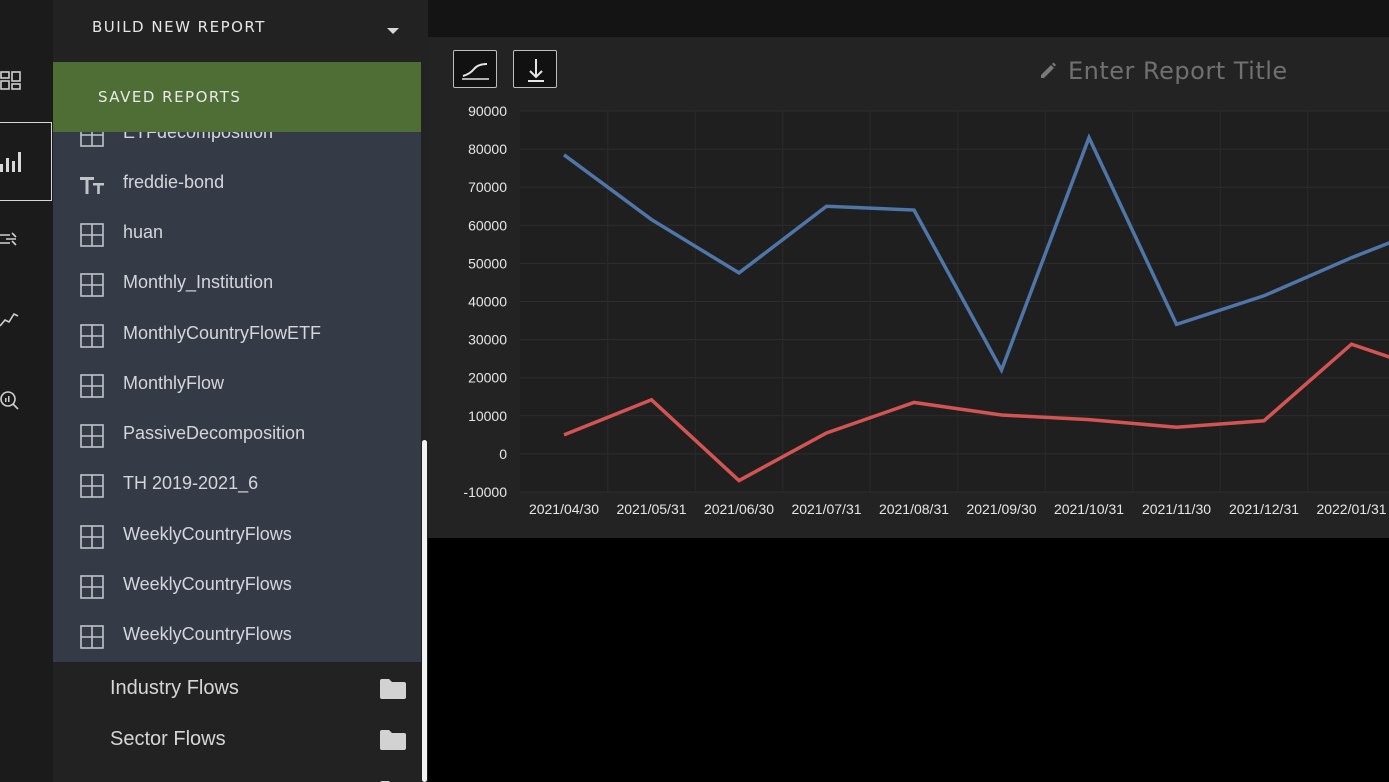  What do you see at coordinates (26, 80) in the screenshot?
I see `dashboard-icon` at bounding box center [26, 80].